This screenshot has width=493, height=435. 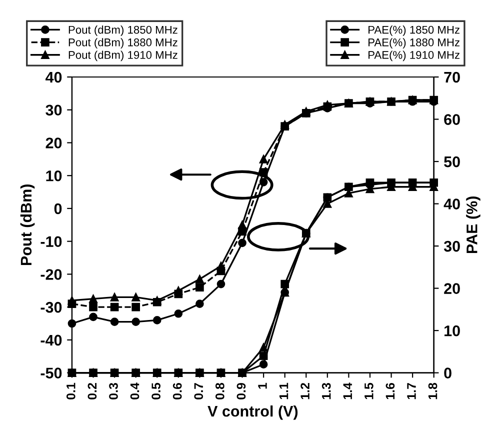 What do you see at coordinates (51, 307) in the screenshot?
I see `y-tick-label: -30` at bounding box center [51, 307].